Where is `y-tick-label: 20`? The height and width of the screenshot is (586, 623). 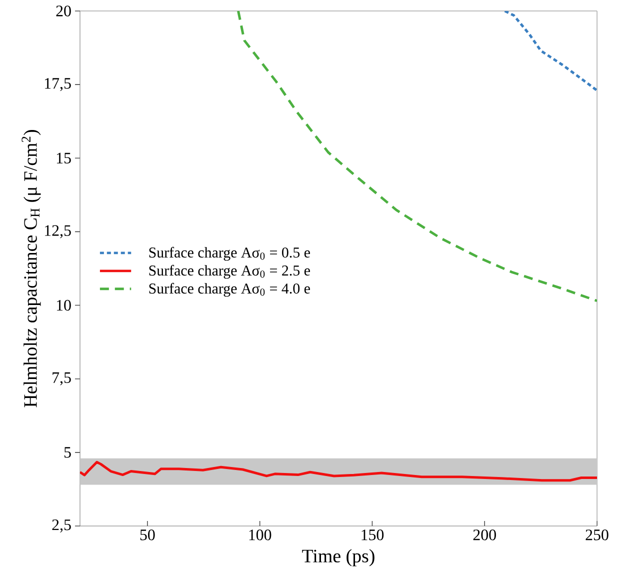
y-tick-label: 20 is located at coordinates (63, 11).